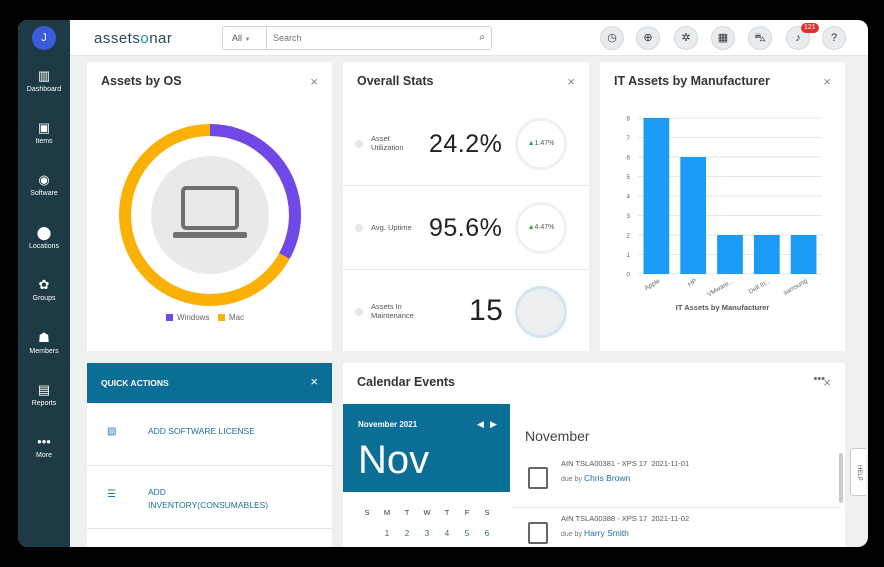 This screenshot has width=884, height=567. Describe the element at coordinates (112, 431) in the screenshot. I see `software-license-icon: ▧` at that location.